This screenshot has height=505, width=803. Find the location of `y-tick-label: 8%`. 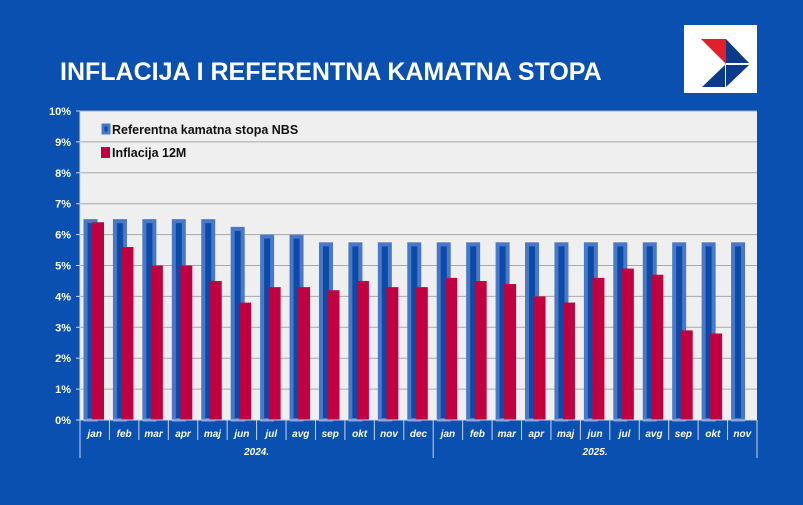

y-tick-label: 8% is located at coordinates (63, 174).